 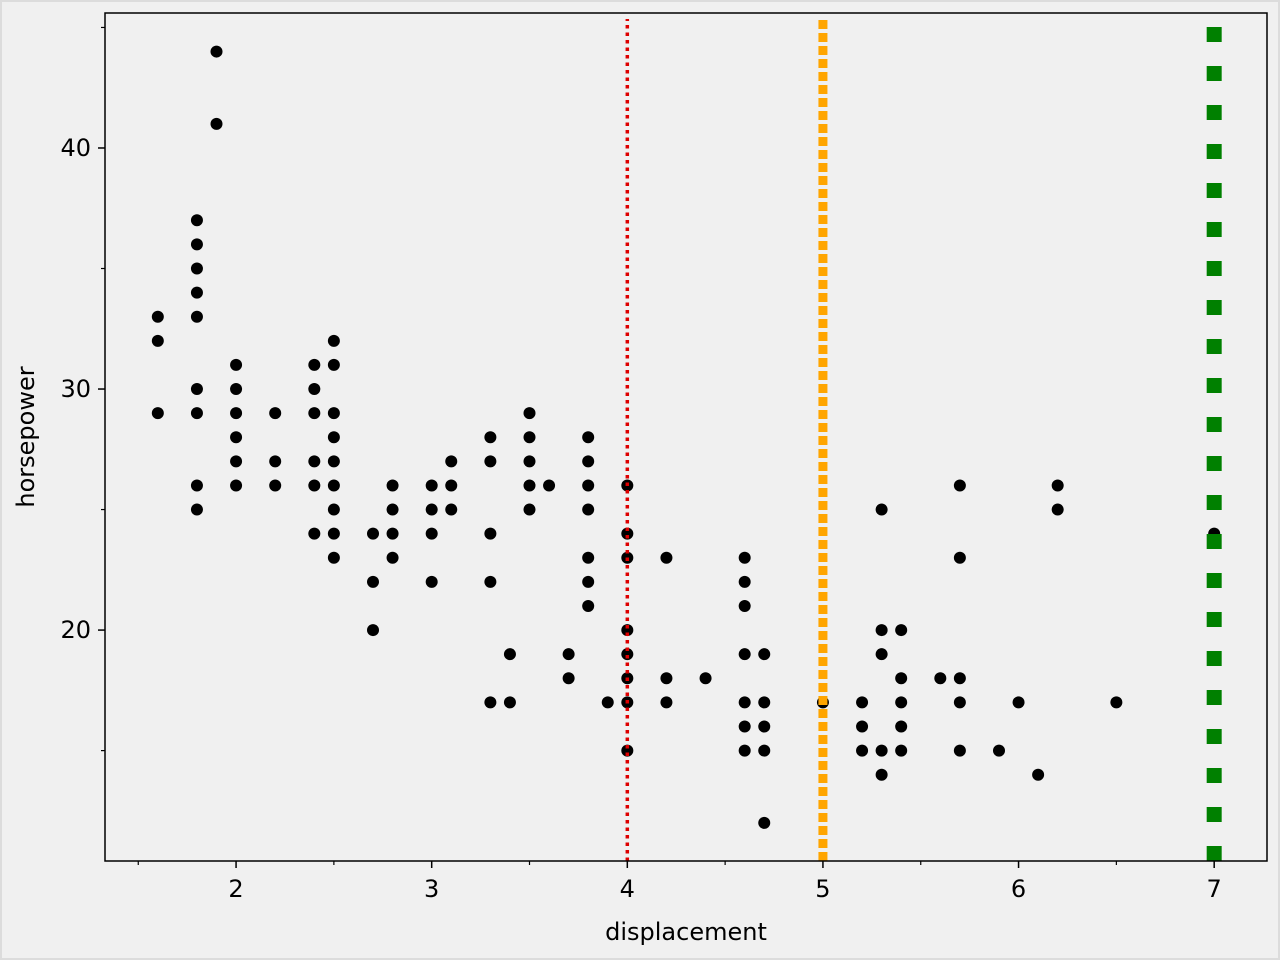 What do you see at coordinates (1214, 889) in the screenshot?
I see `x-tick-label: 7` at bounding box center [1214, 889].